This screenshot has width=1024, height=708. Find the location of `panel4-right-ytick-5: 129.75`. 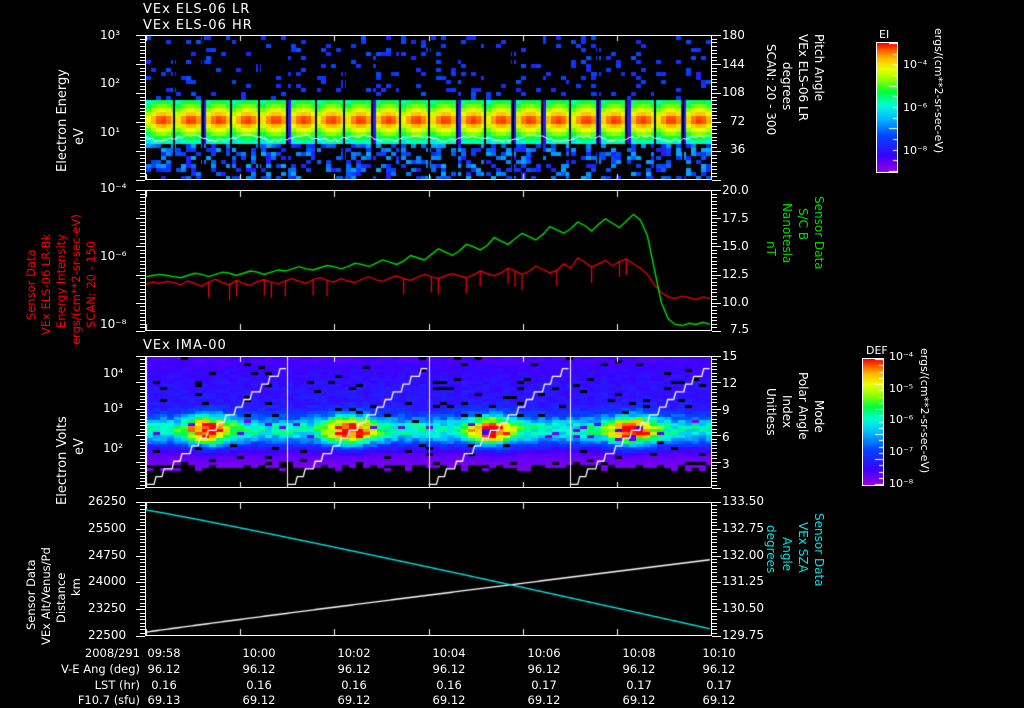

panel4-right-ytick-5: 129.75 is located at coordinates (743, 635).